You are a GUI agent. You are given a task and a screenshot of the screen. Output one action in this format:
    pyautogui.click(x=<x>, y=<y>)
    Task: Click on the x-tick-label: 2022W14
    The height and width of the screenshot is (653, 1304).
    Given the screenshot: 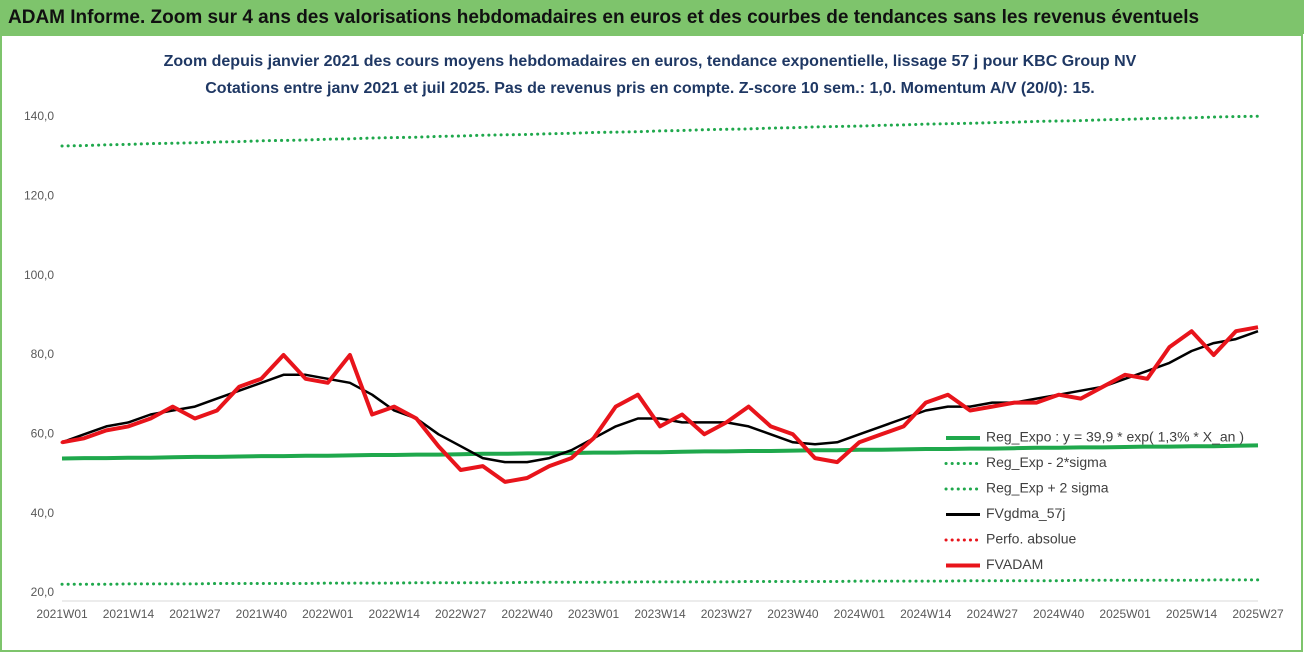 What is the action you would take?
    pyautogui.click(x=395, y=614)
    